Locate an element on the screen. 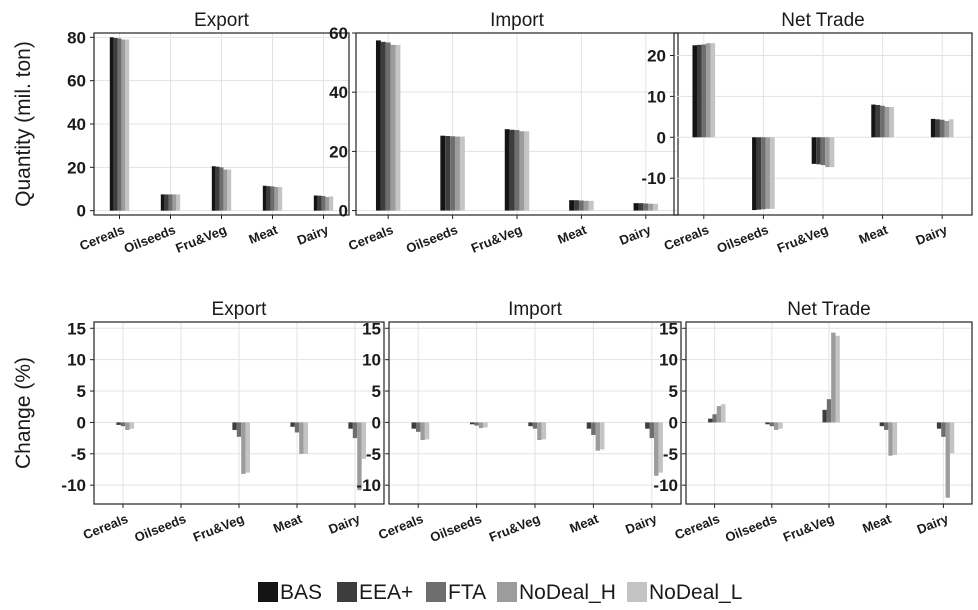  bar-dairy-bas is located at coordinates (933, 128).